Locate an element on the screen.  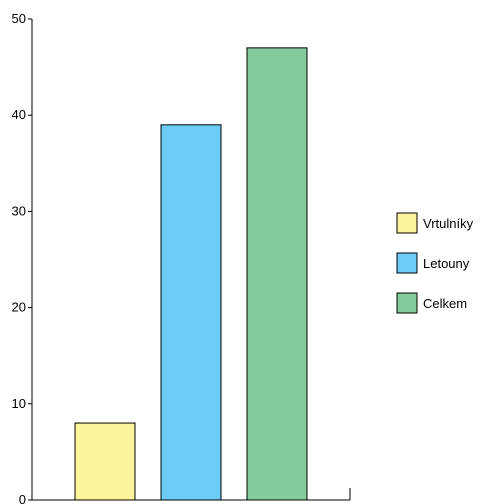
y-tick-label: 30 is located at coordinates (19, 210).